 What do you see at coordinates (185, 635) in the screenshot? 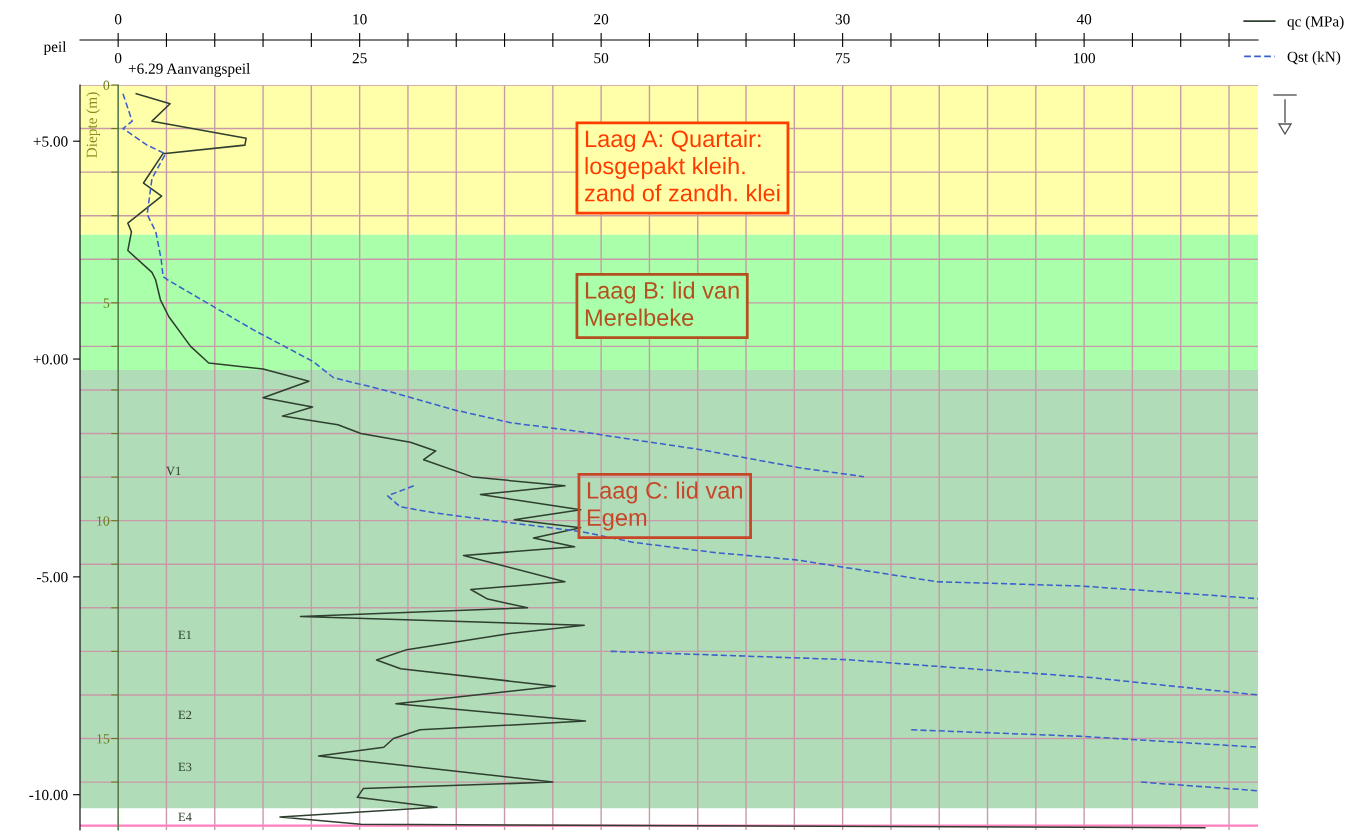
I see `annotation: E1` at bounding box center [185, 635].